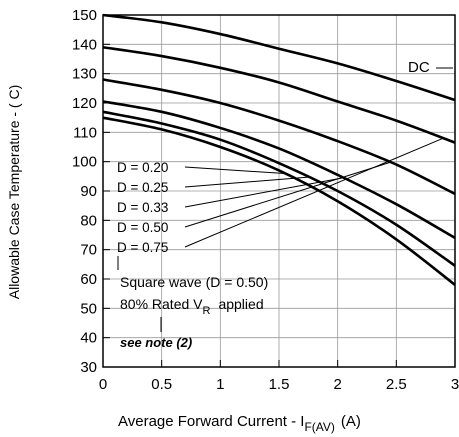  What do you see at coordinates (455, 384) in the screenshot?
I see `x-tick-label: 3` at bounding box center [455, 384].